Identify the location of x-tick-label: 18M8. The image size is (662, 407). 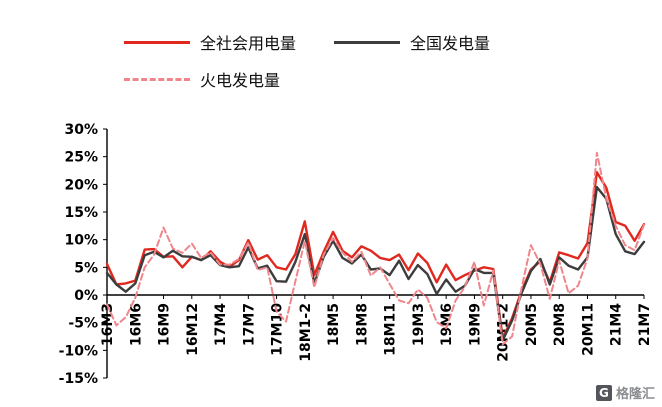
(362, 324).